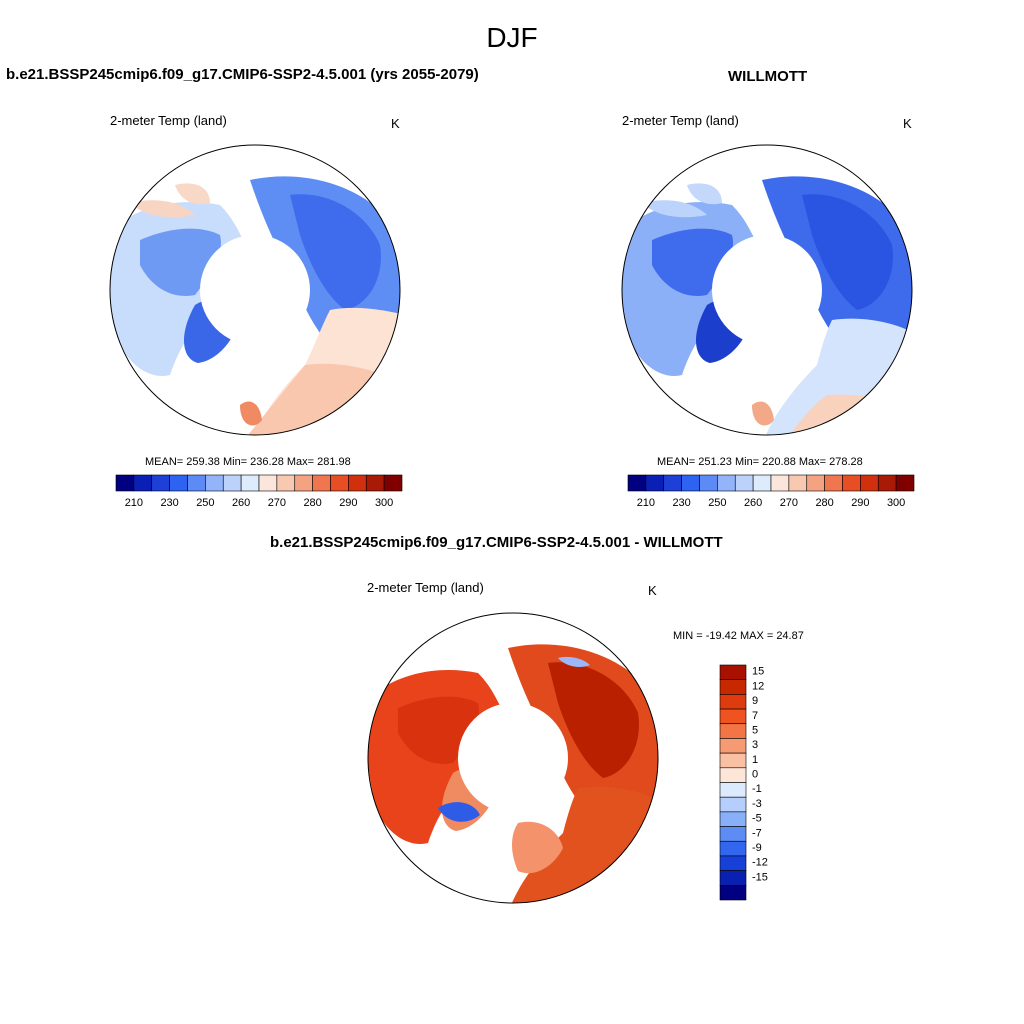 The image size is (1024, 1024). I want to click on panel-1-colorbar: 210 230 250 260 270 280 290 300, so click(259, 491).